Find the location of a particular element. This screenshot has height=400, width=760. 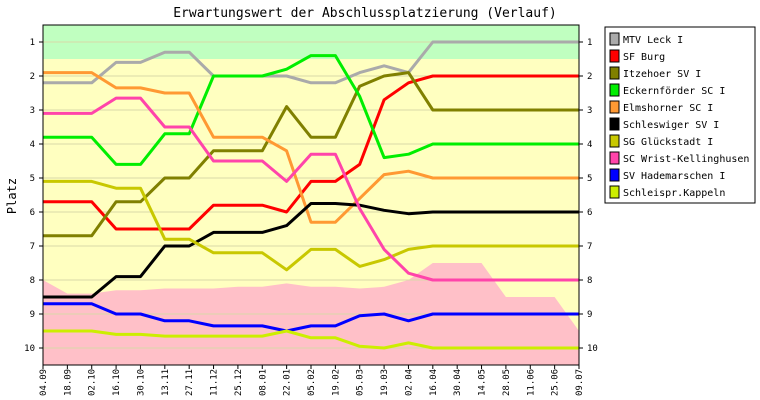

y-tick-label-left: 9 is located at coordinates (32, 315).